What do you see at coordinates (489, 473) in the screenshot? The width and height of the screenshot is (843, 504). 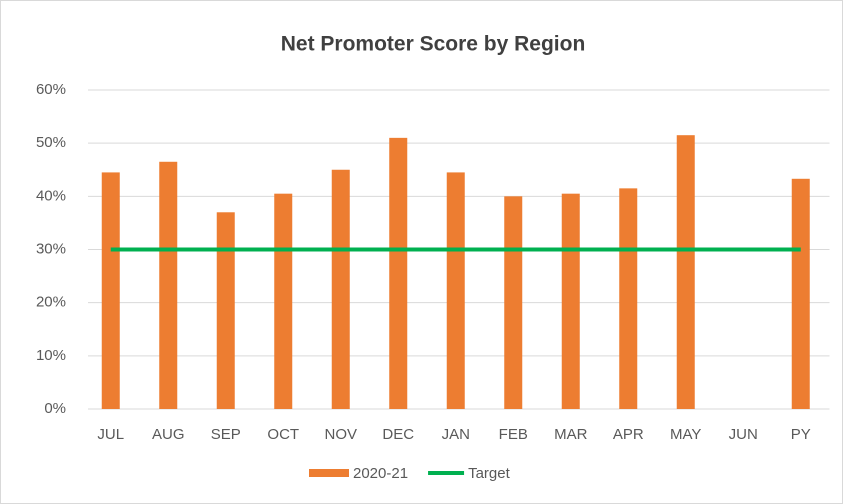 I see `legend-label: Target` at bounding box center [489, 473].